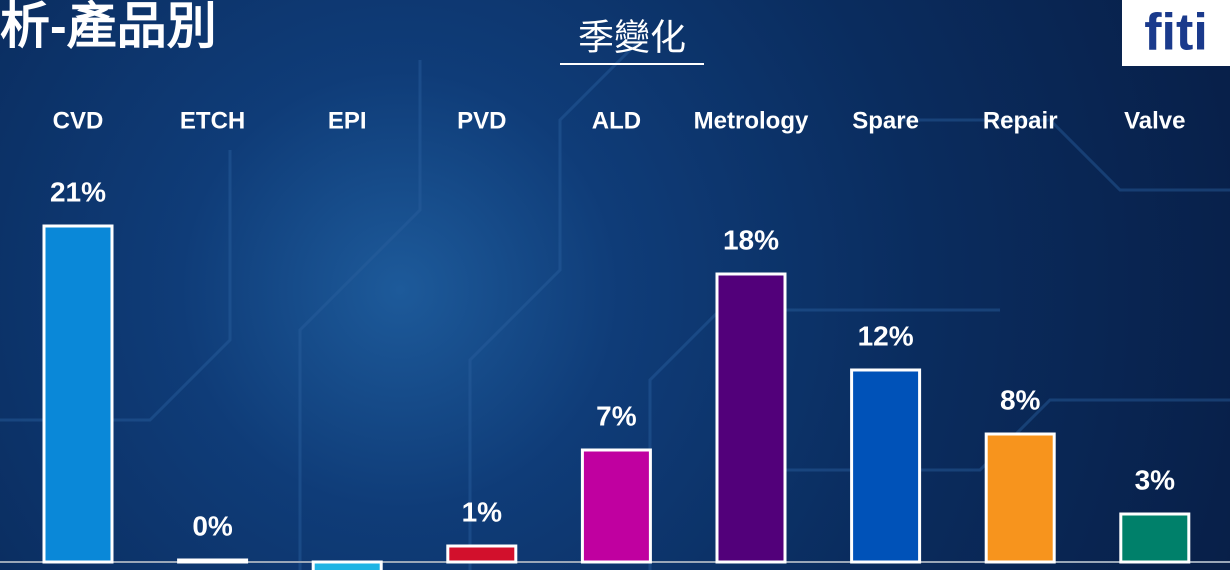 The width and height of the screenshot is (1230, 570). What do you see at coordinates (1154, 120) in the screenshot?
I see `category-label: Valve` at bounding box center [1154, 120].